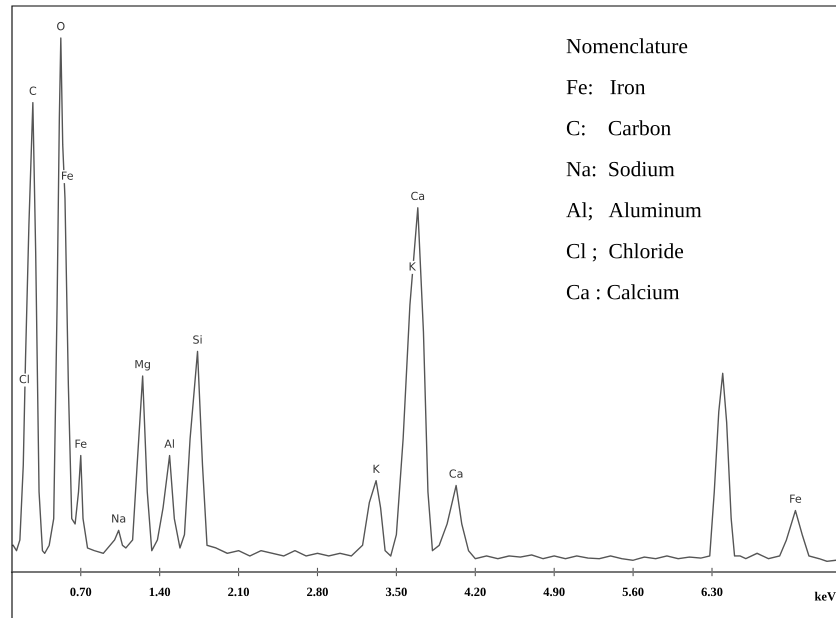 This screenshot has width=836, height=618. I want to click on x-tick-label: 1.40, so click(160, 592).